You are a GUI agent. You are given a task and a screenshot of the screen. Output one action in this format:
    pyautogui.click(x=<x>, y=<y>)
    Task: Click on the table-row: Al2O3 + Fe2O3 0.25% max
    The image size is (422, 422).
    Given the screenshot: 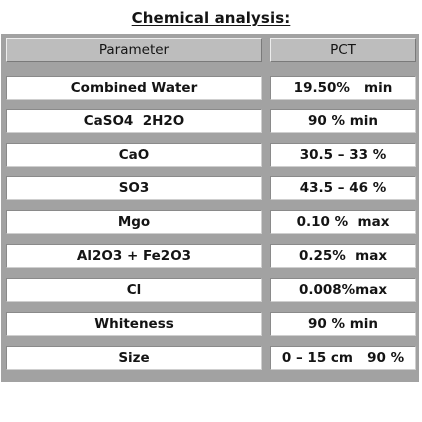 What is the action you would take?
    pyautogui.click(x=210, y=257)
    